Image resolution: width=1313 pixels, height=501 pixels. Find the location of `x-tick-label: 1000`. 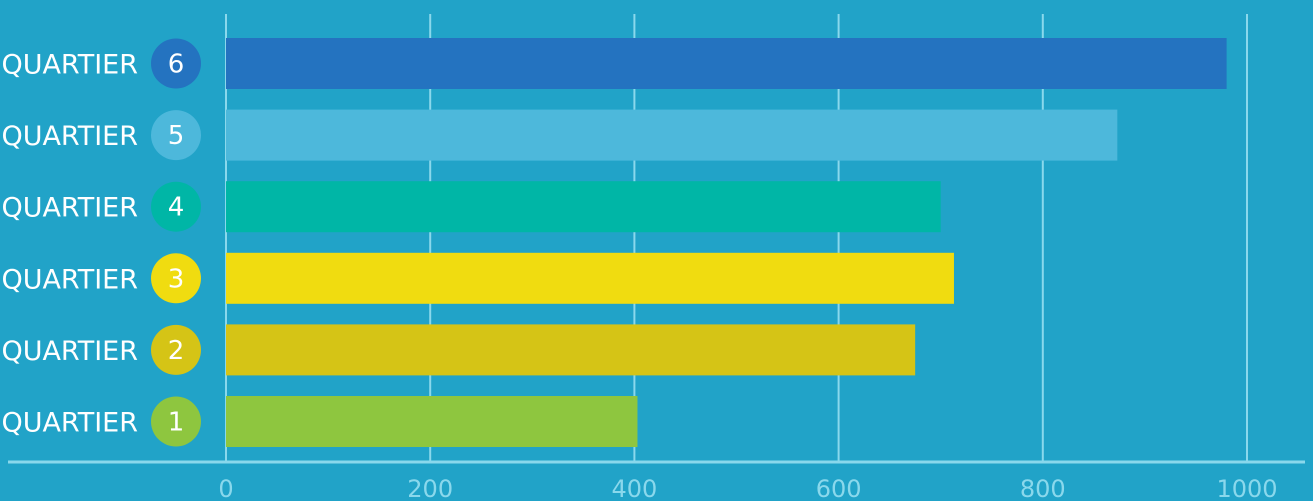

x-tick-label: 1000 is located at coordinates (1246, 488).